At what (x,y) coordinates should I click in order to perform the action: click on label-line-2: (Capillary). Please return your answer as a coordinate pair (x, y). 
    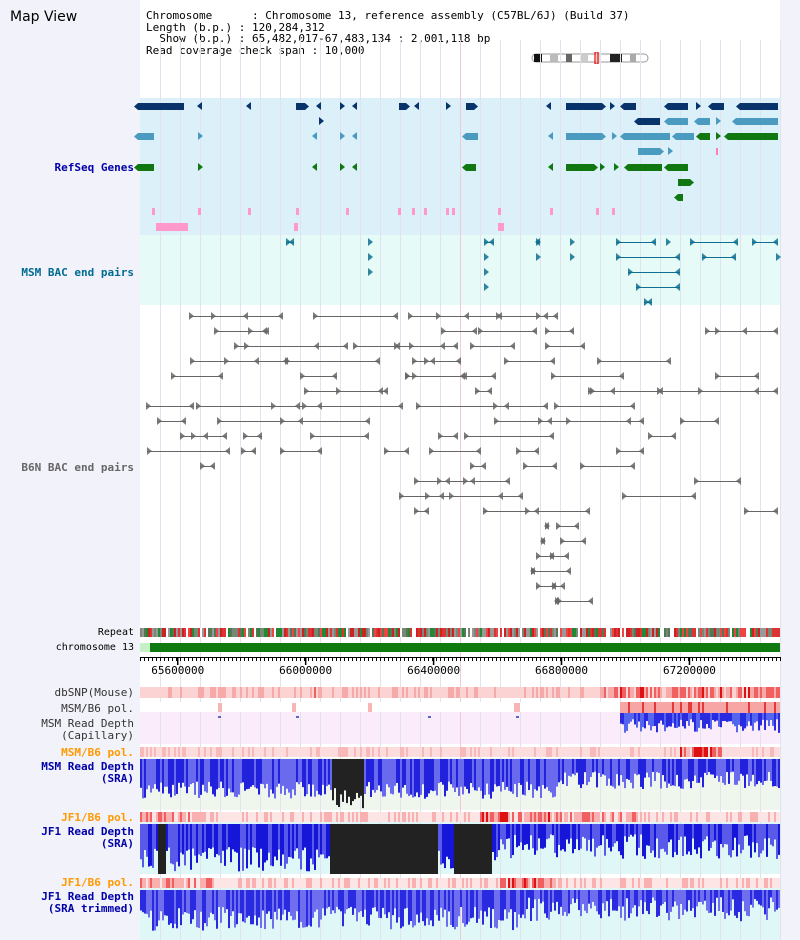
    Looking at the image, I should click on (97, 735).